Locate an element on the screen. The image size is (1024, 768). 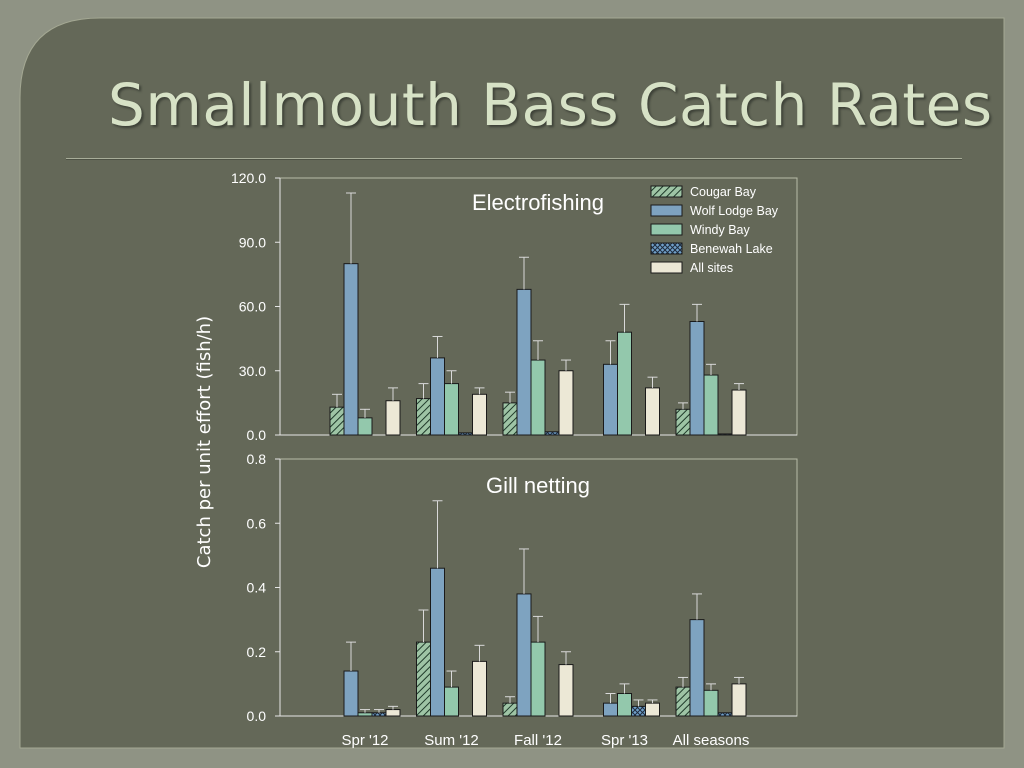
y-axis-label: Catch per unit effort (fish/h) is located at coordinates (204, 442).